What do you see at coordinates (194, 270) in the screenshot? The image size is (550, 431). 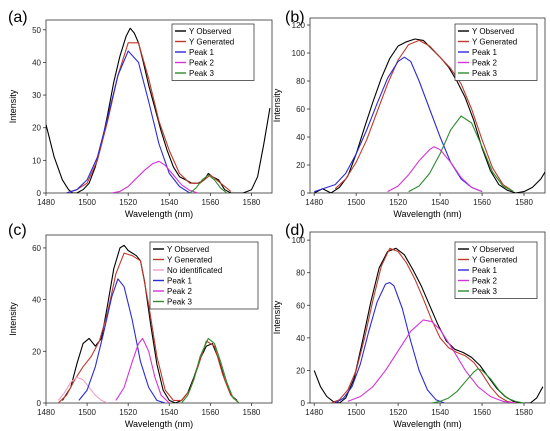 I see `legend-entry: No identificated` at bounding box center [194, 270].